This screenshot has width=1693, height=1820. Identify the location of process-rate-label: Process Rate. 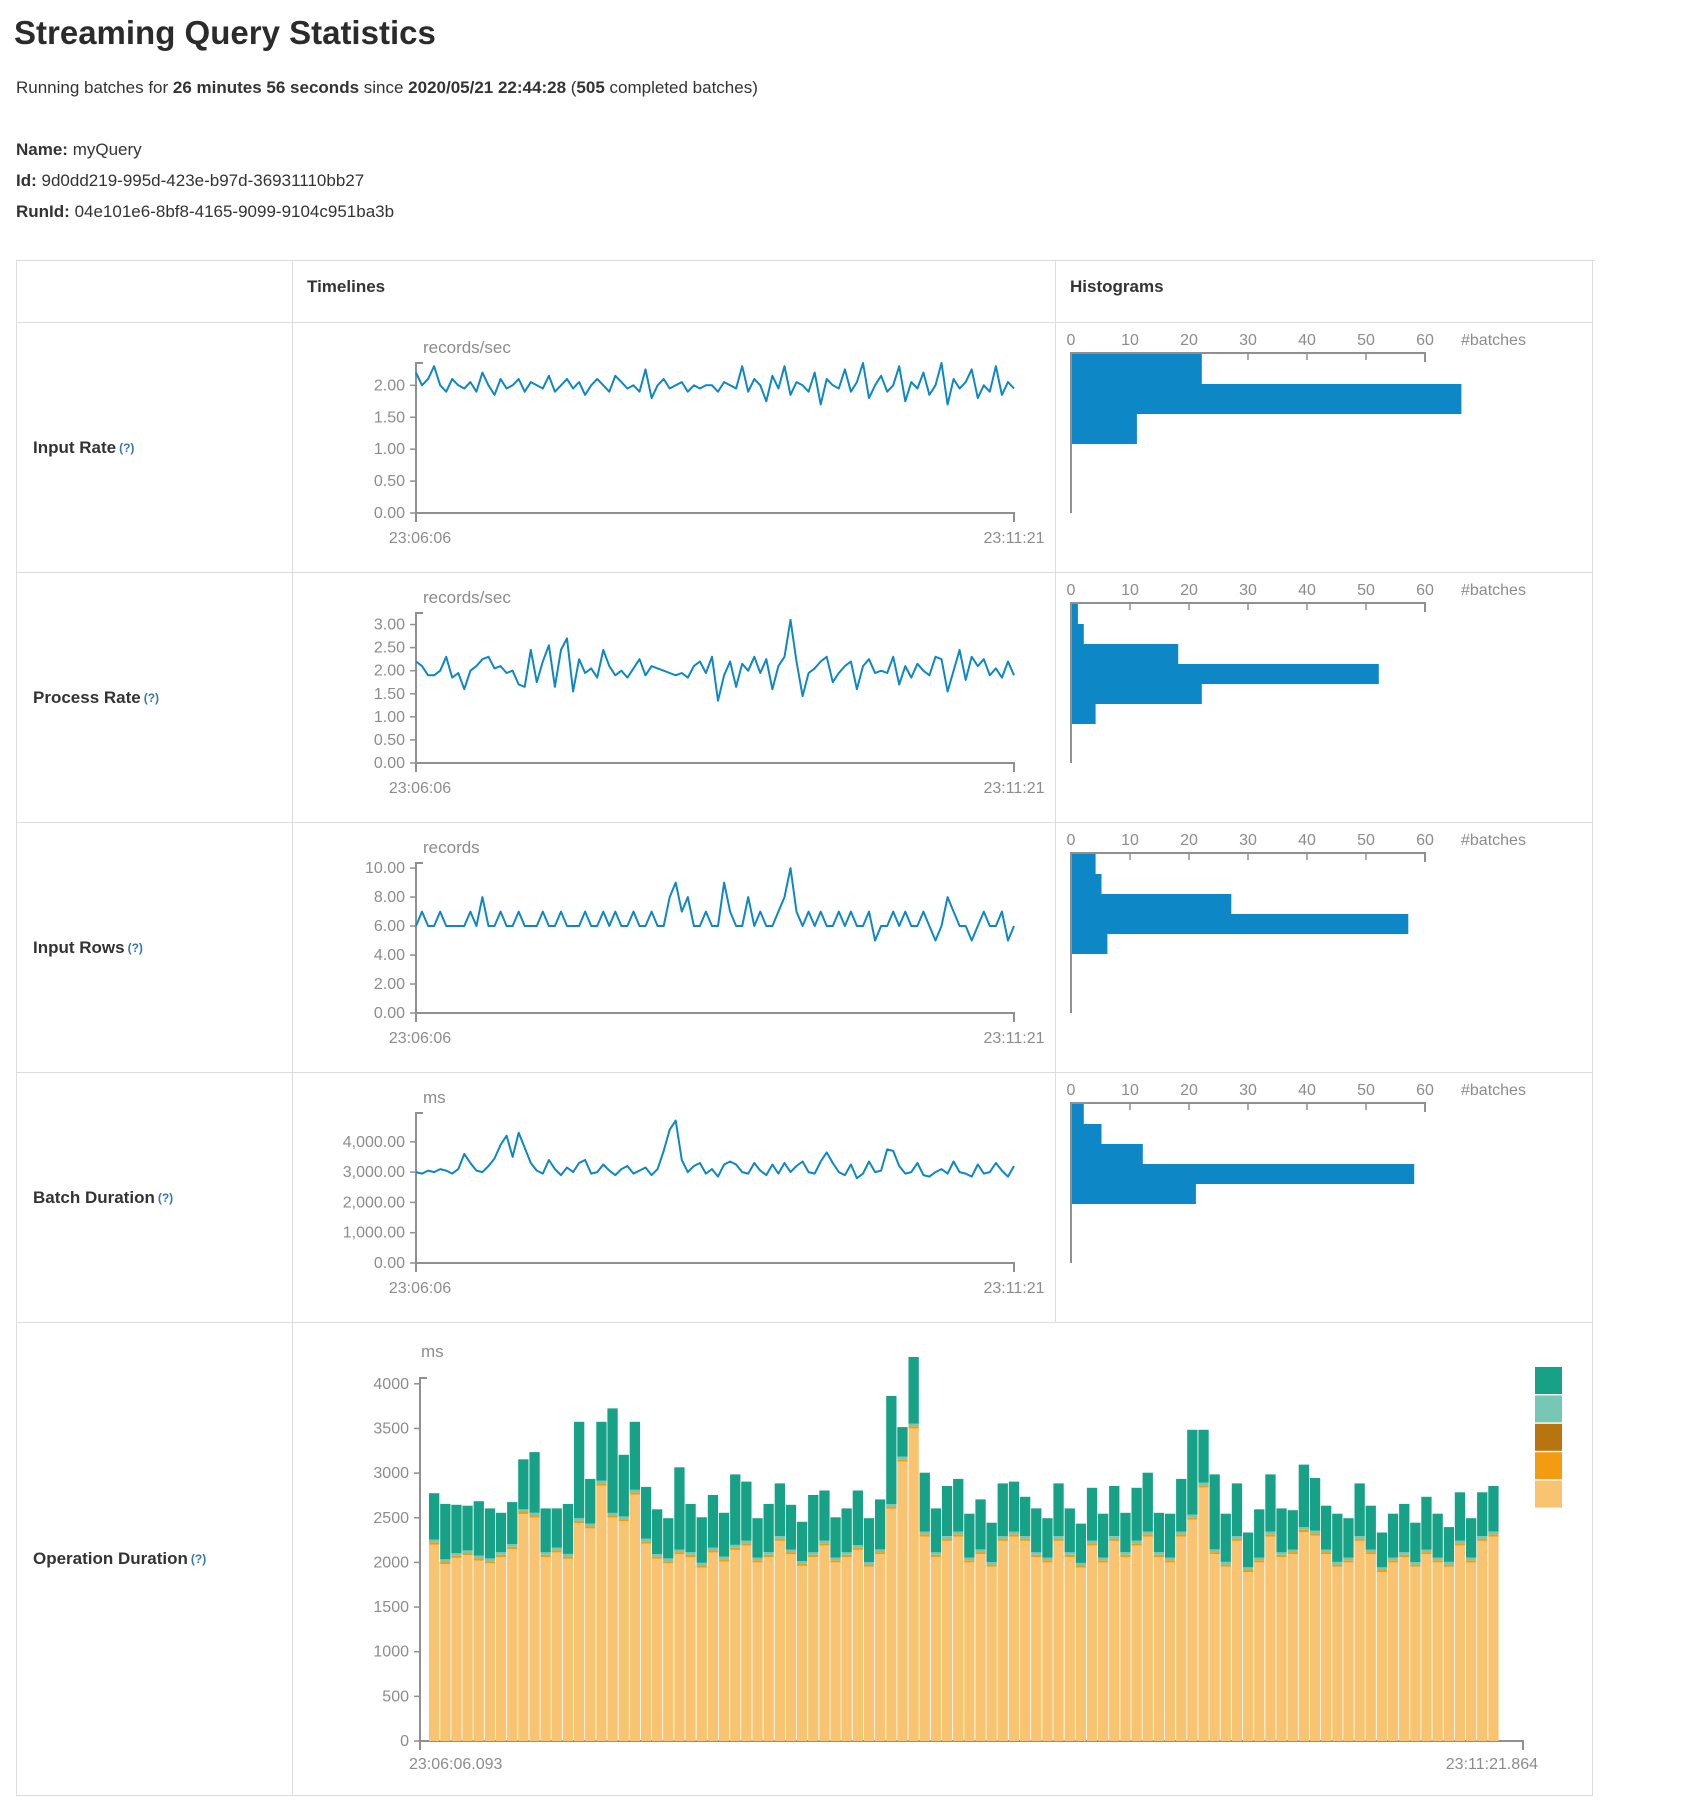
(87, 697).